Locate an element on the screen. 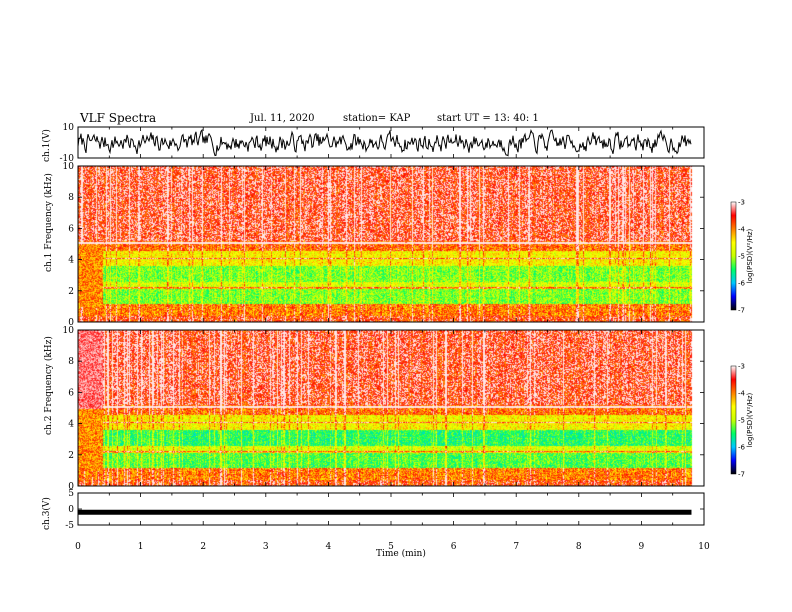  ch1-waveform-line is located at coordinates (384, 142).